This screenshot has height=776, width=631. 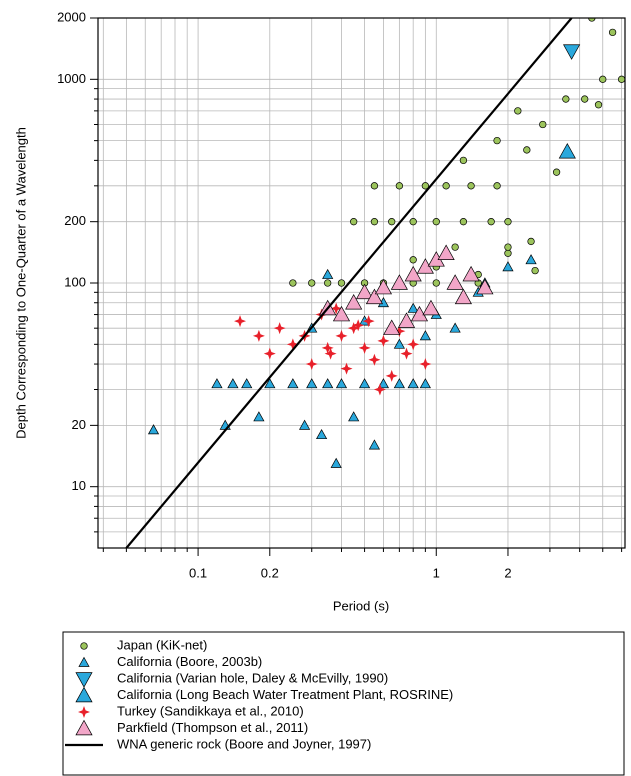 What do you see at coordinates (162, 644) in the screenshot?
I see `legend-label: Japan (KiK-net)` at bounding box center [162, 644].